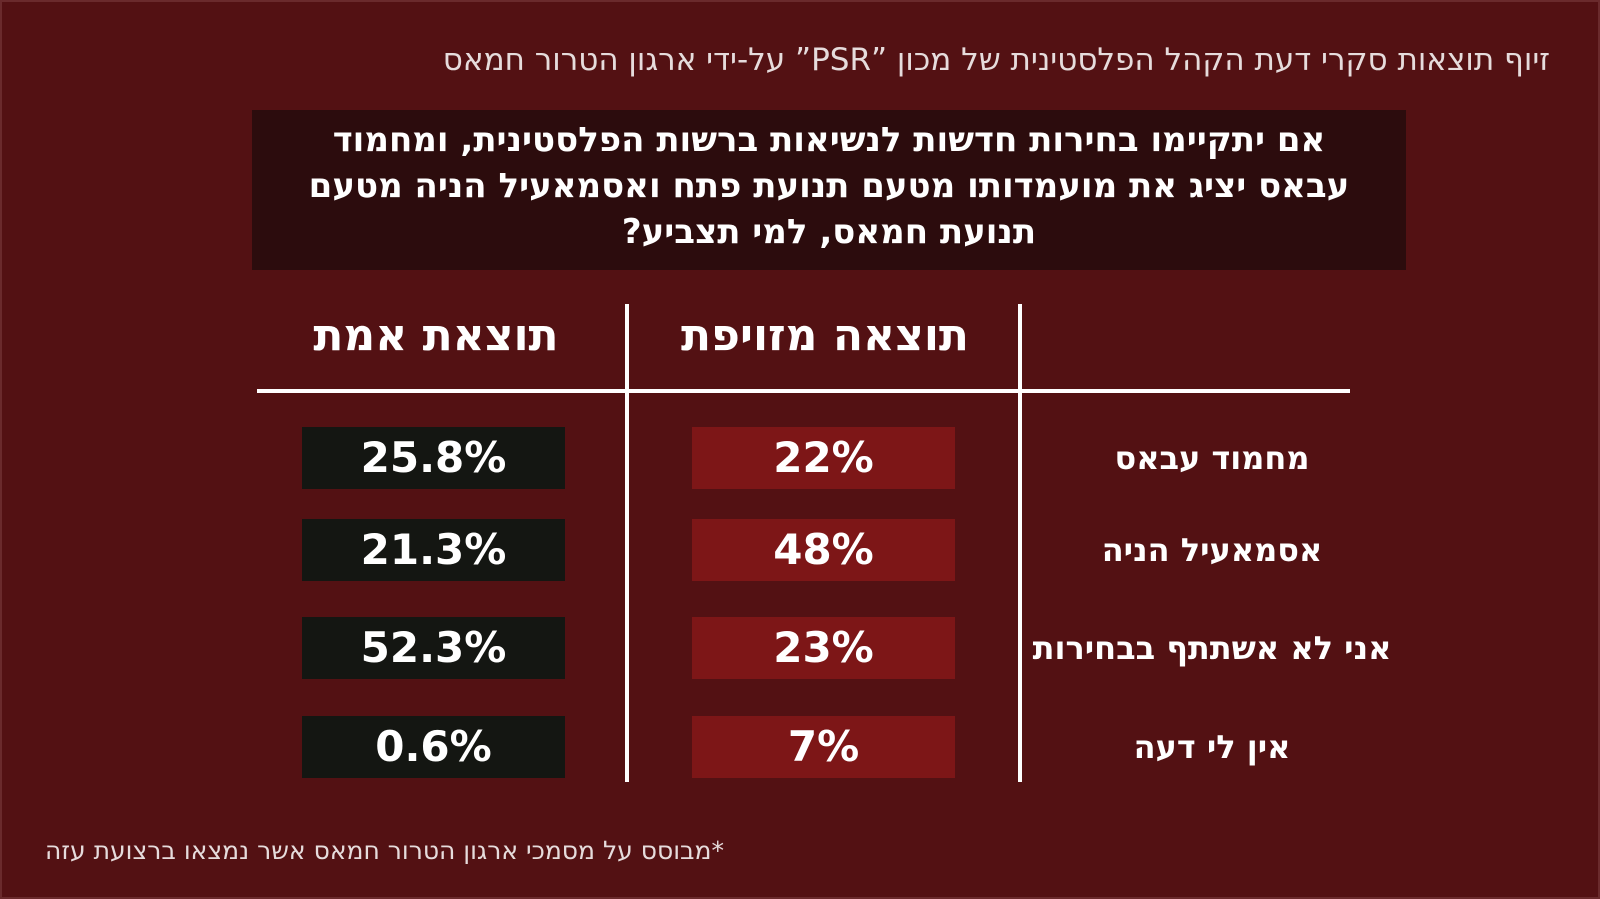  Describe the element at coordinates (823, 550) in the screenshot. I see `fake-value: 48%` at that location.